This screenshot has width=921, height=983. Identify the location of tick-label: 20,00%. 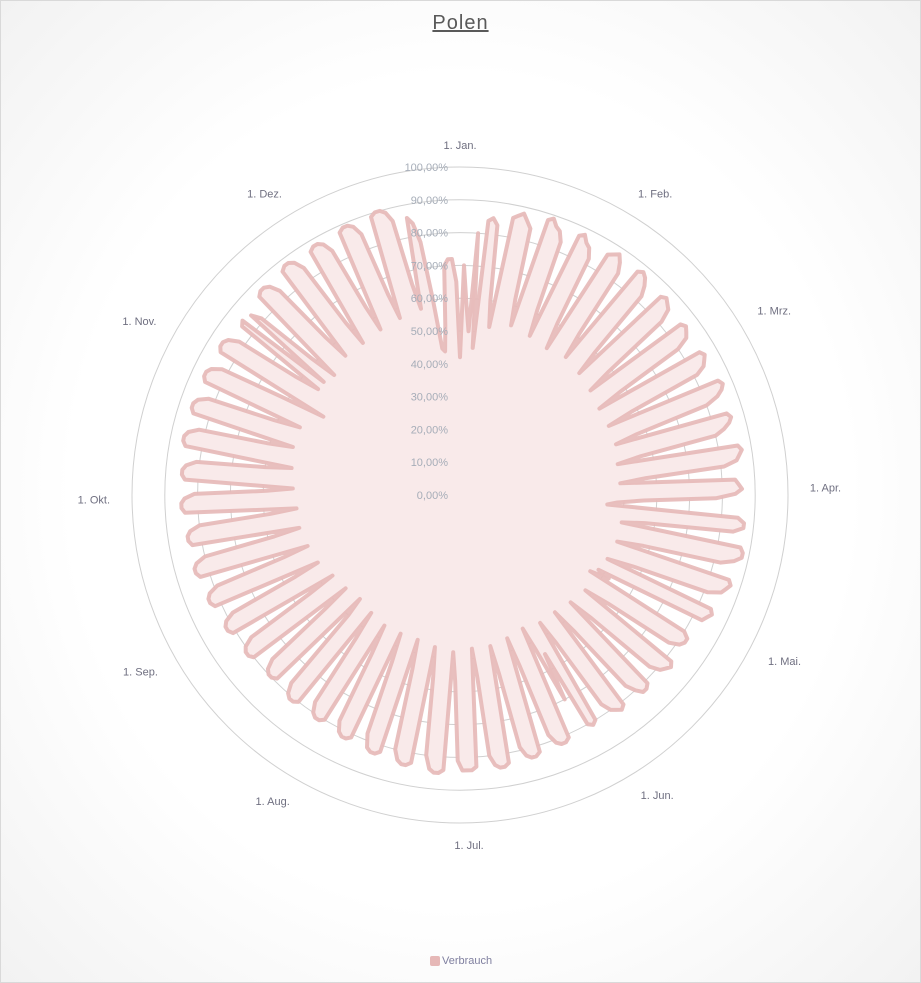
(430, 430).